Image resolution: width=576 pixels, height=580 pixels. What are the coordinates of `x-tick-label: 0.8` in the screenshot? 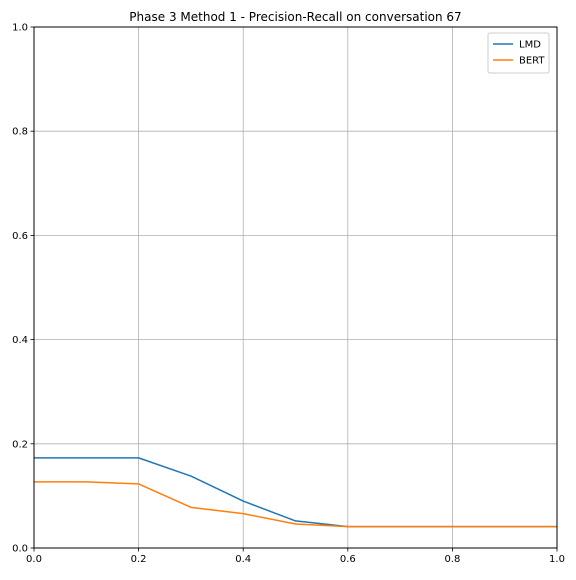 It's located at (452, 559).